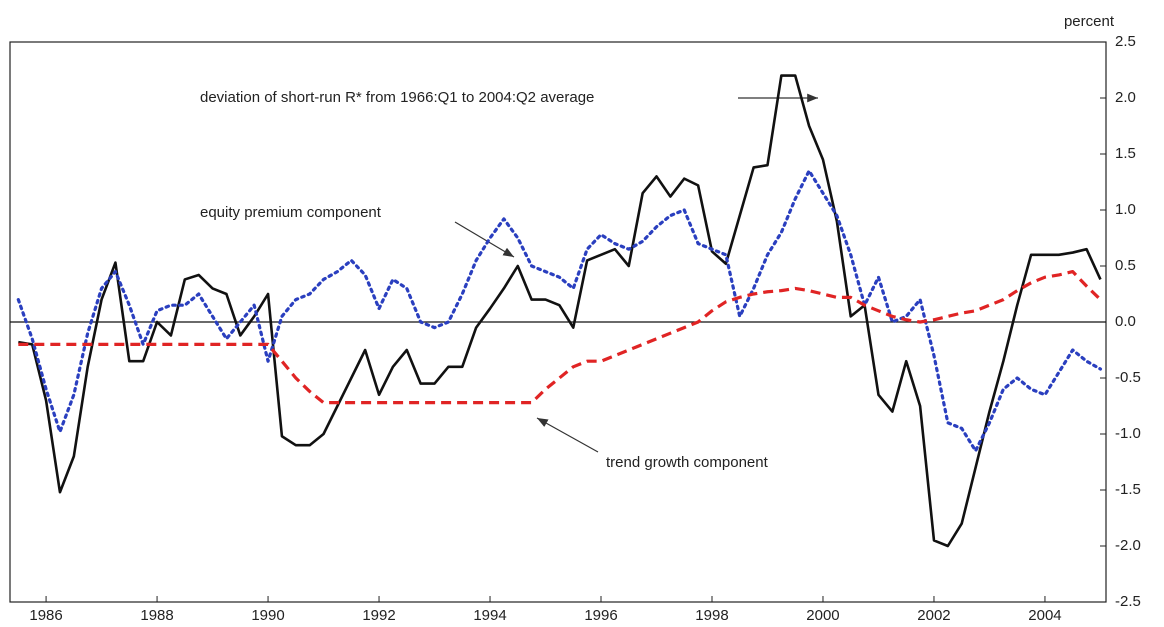 This screenshot has width=1164, height=627. I want to click on x-tick-label: 2004, so click(1044, 615).